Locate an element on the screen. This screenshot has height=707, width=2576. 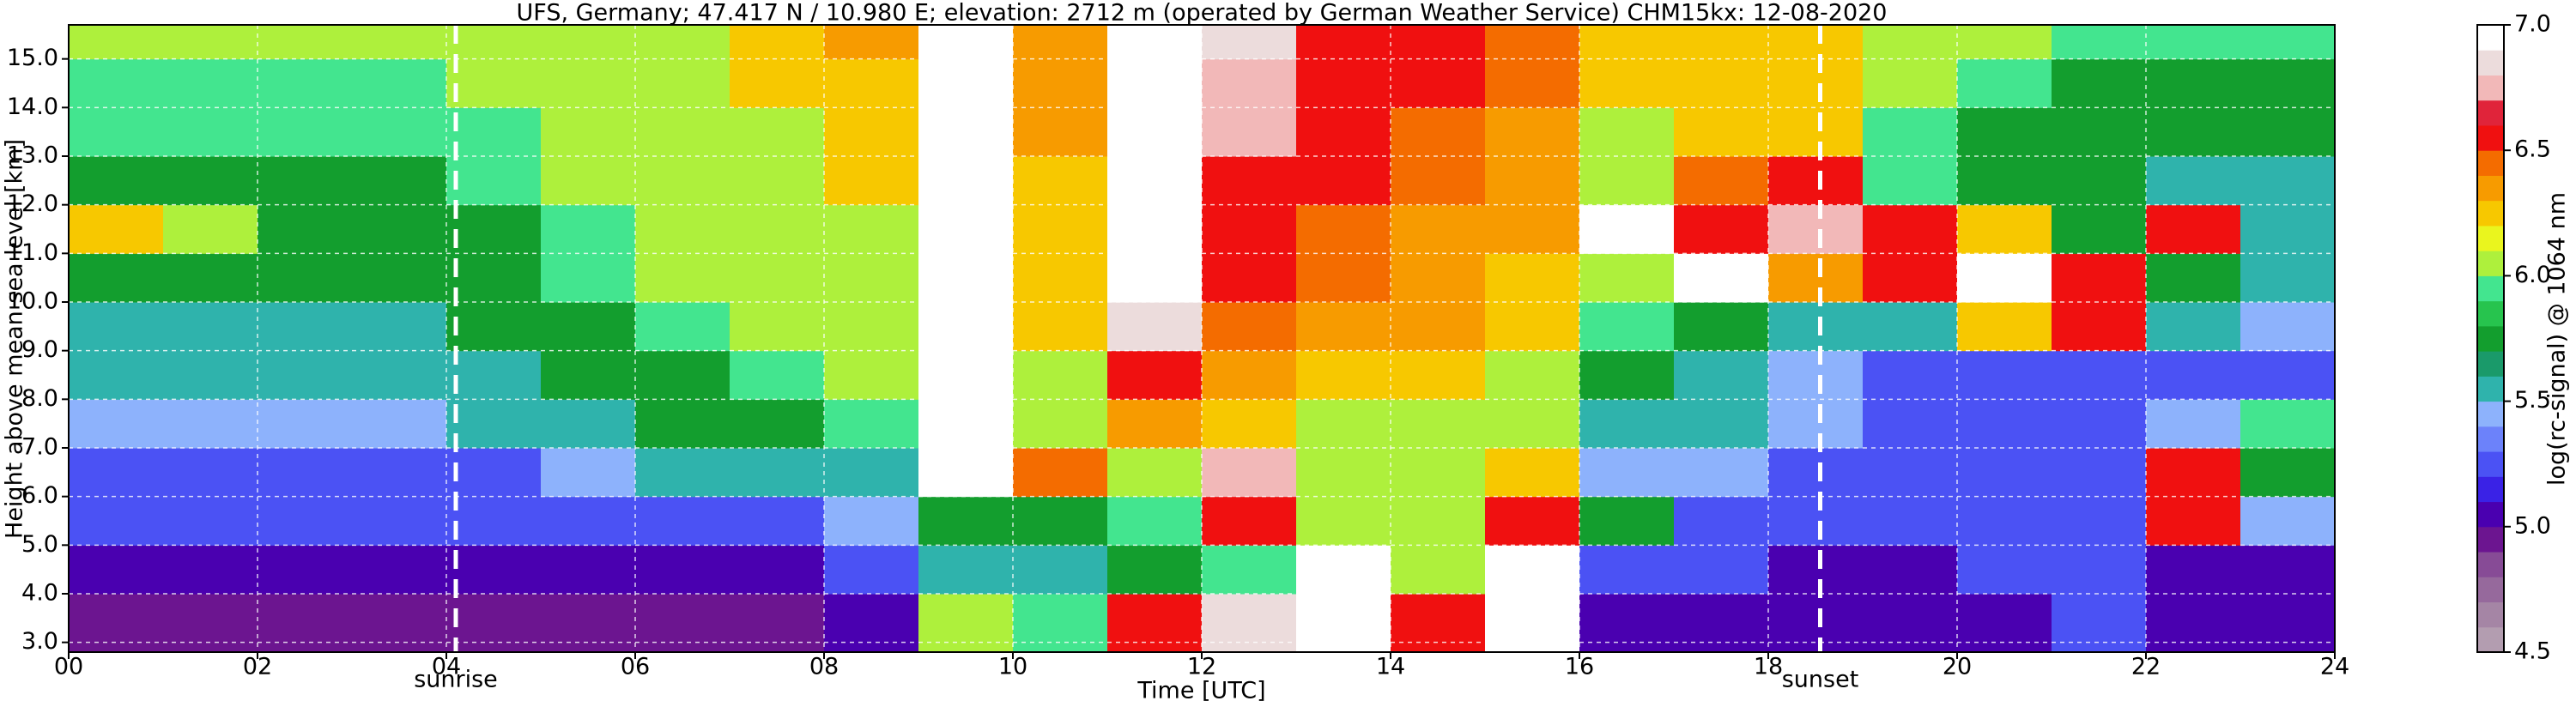
colorbar-tick-label: 6.0 is located at coordinates (2532, 275).